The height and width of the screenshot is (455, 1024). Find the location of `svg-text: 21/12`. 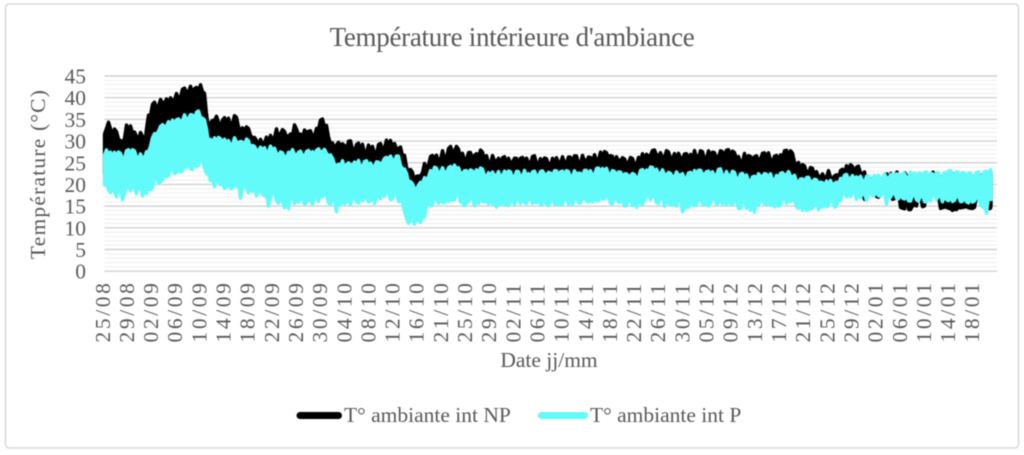

svg-text: 21/12 is located at coordinates (803, 312).